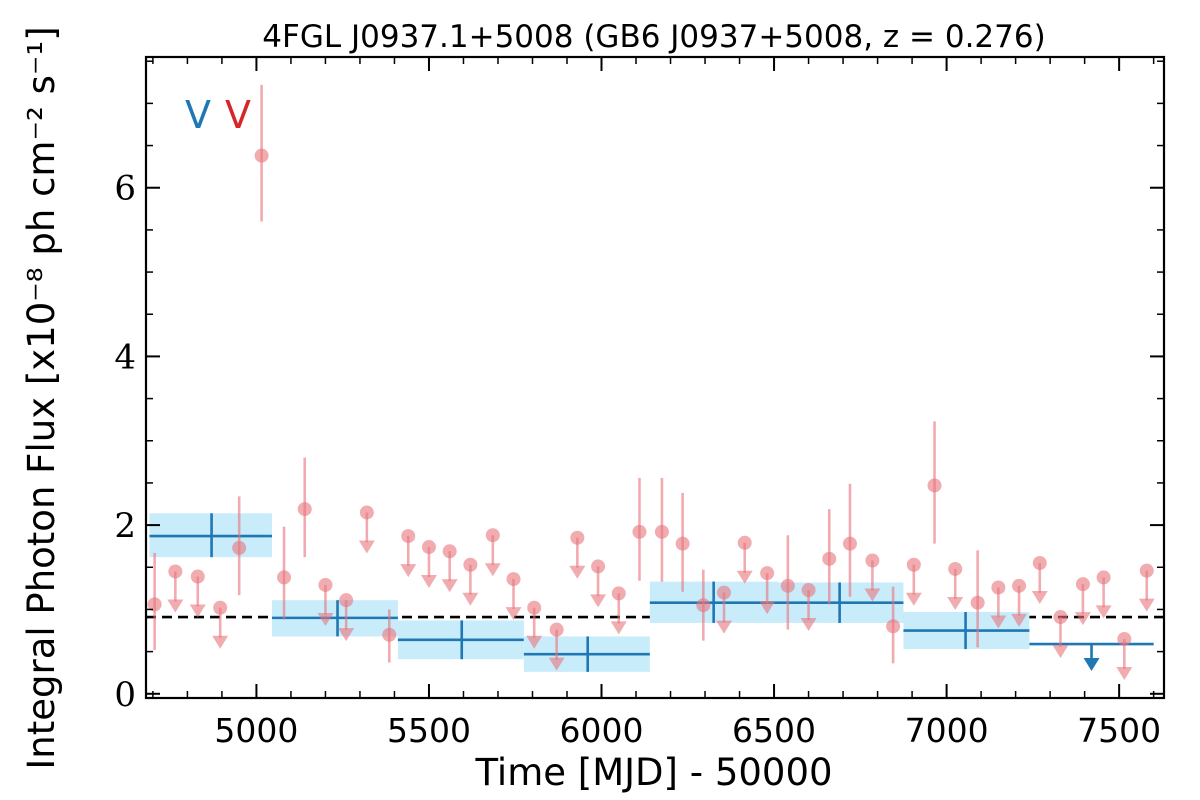  Describe the element at coordinates (429, 730) in the screenshot. I see `x-tick-label: 5500` at that location.